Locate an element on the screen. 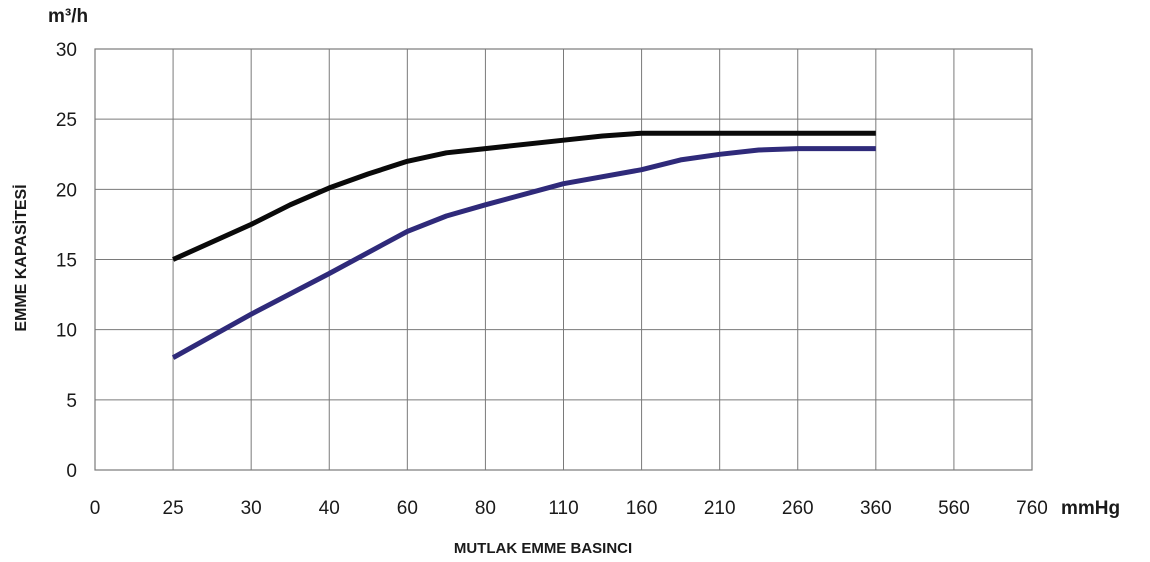  x-tick-labels: 0 25 30 40 60 80 110 160 210 260 360 560 760 is located at coordinates (569, 508).